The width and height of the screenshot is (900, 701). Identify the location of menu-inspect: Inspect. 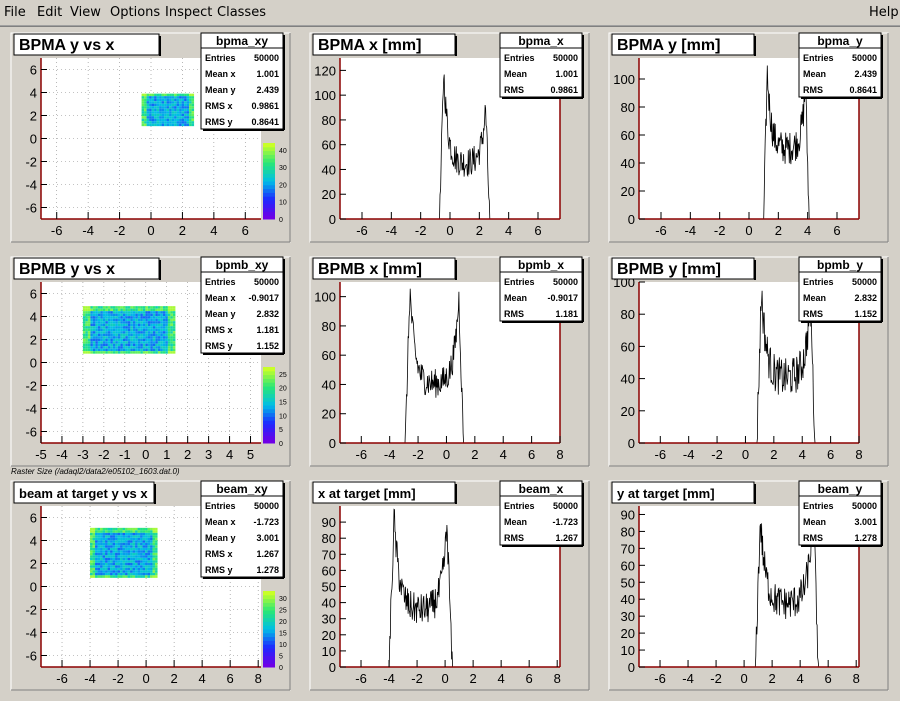
(189, 12).